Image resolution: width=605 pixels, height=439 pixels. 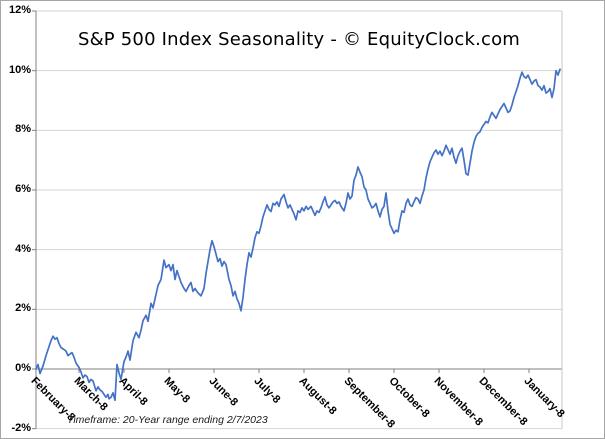 What do you see at coordinates (19, 10) in the screenshot?
I see `y-axis-tick-label: 12%` at bounding box center [19, 10].